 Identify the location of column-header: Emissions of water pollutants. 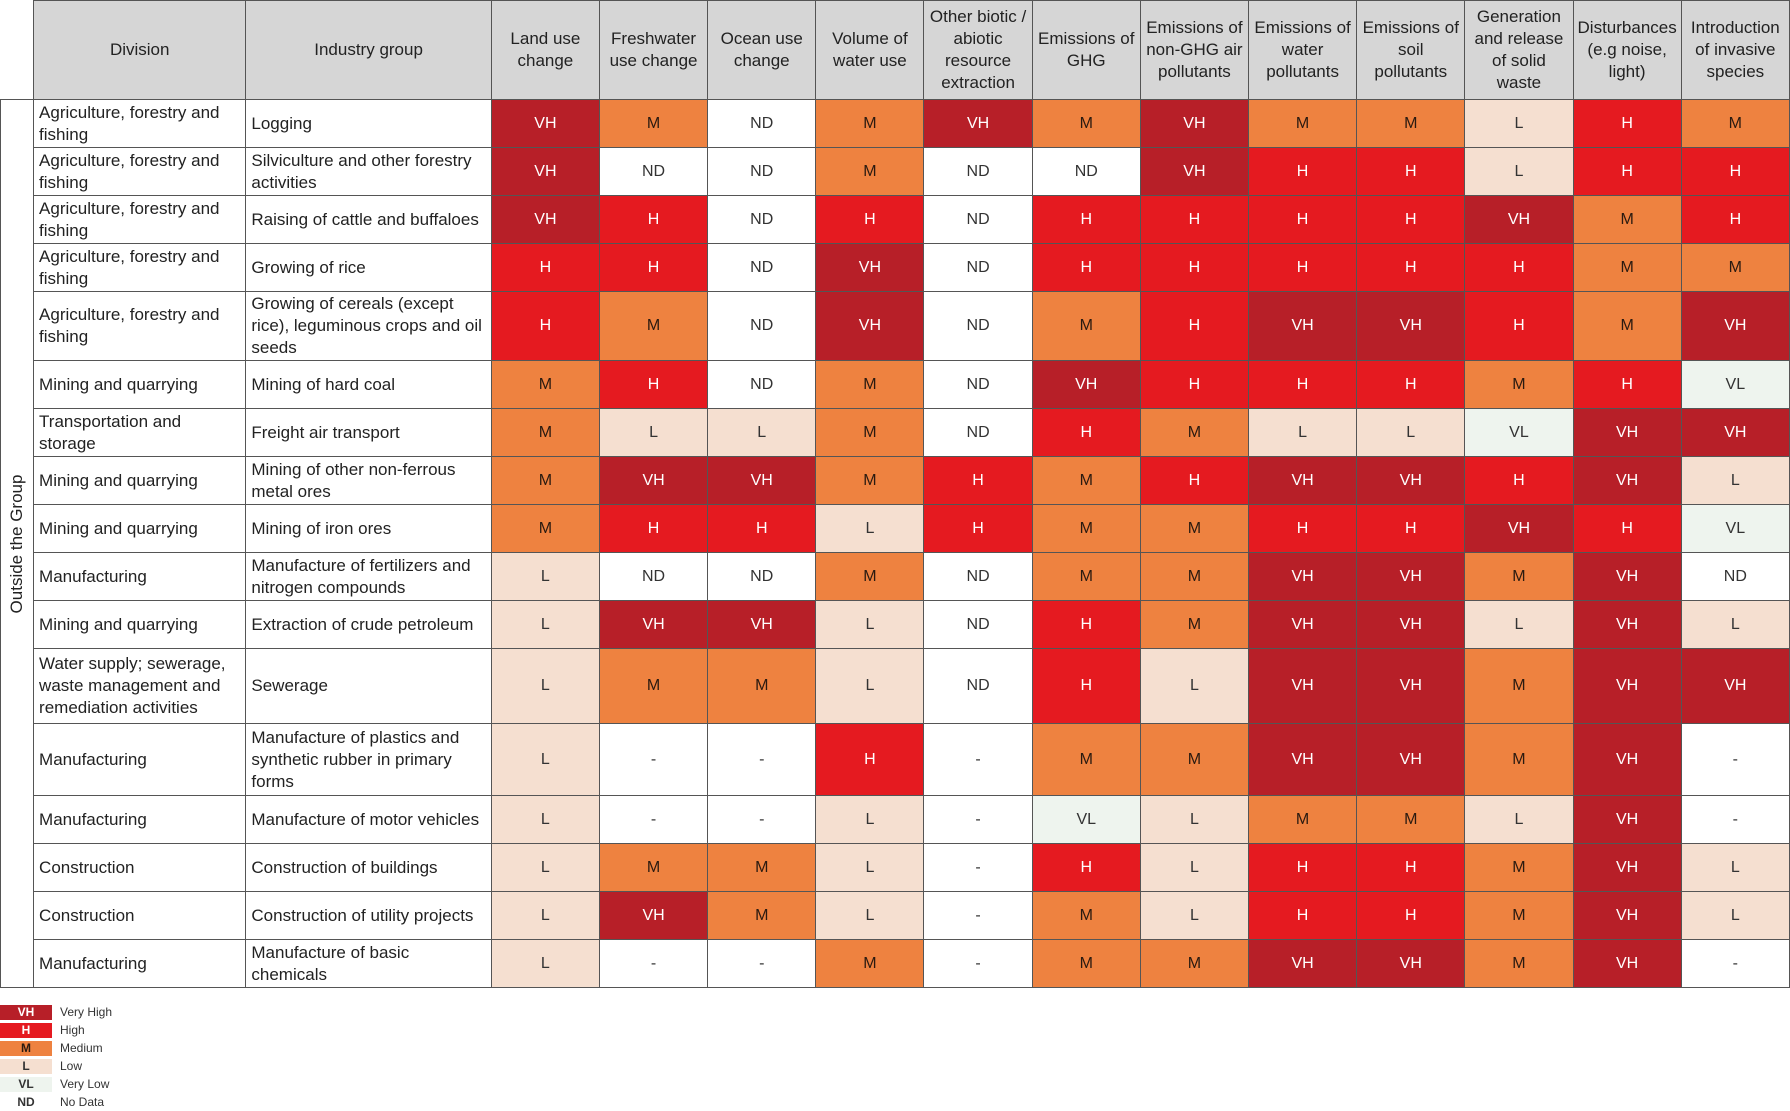
(1302, 50).